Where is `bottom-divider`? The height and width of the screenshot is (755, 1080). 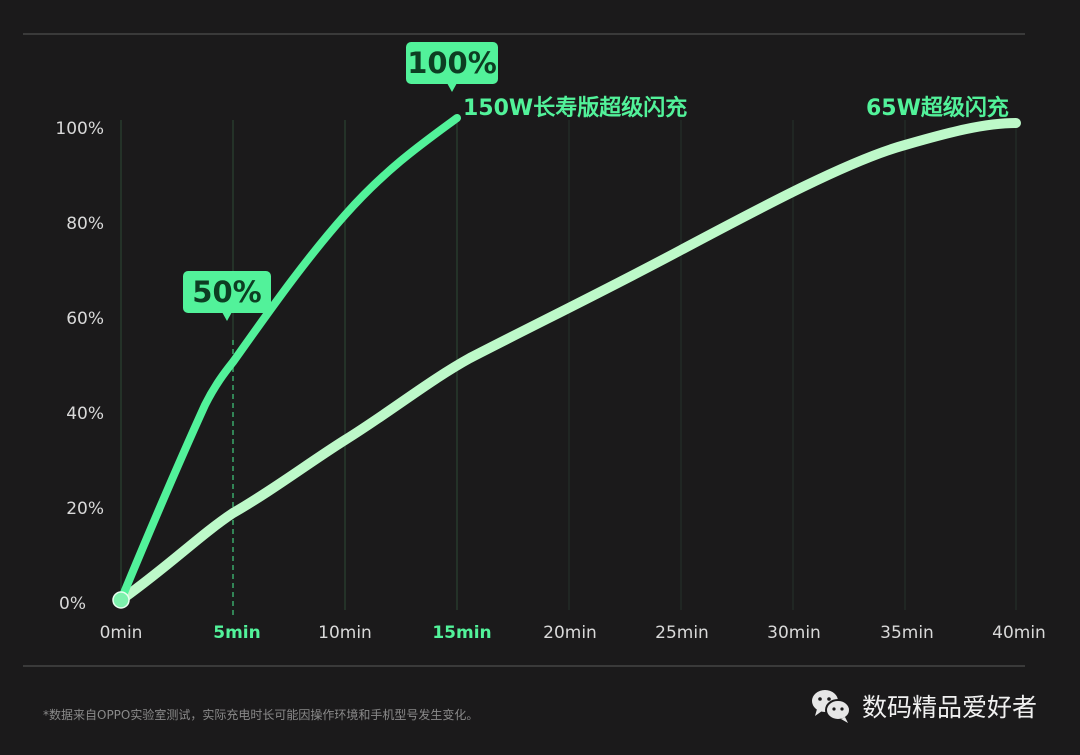
bottom-divider is located at coordinates (524, 666).